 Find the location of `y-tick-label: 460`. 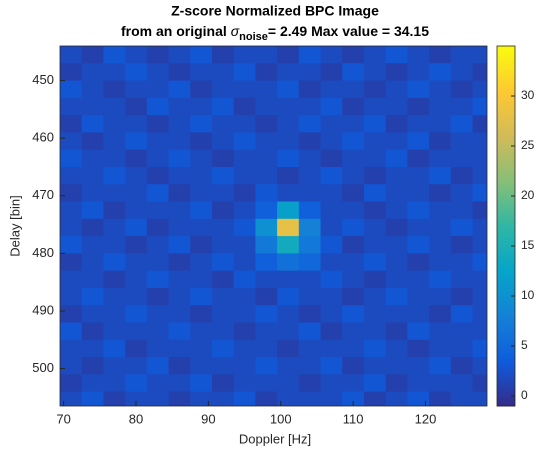

y-tick-label: 460 is located at coordinates (43, 137).